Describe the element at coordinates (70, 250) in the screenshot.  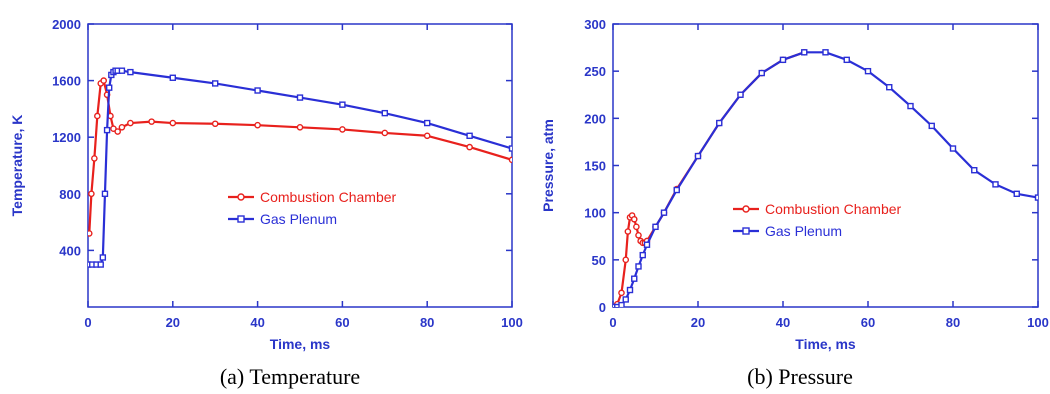
I see `y-tick-label: 400` at that location.